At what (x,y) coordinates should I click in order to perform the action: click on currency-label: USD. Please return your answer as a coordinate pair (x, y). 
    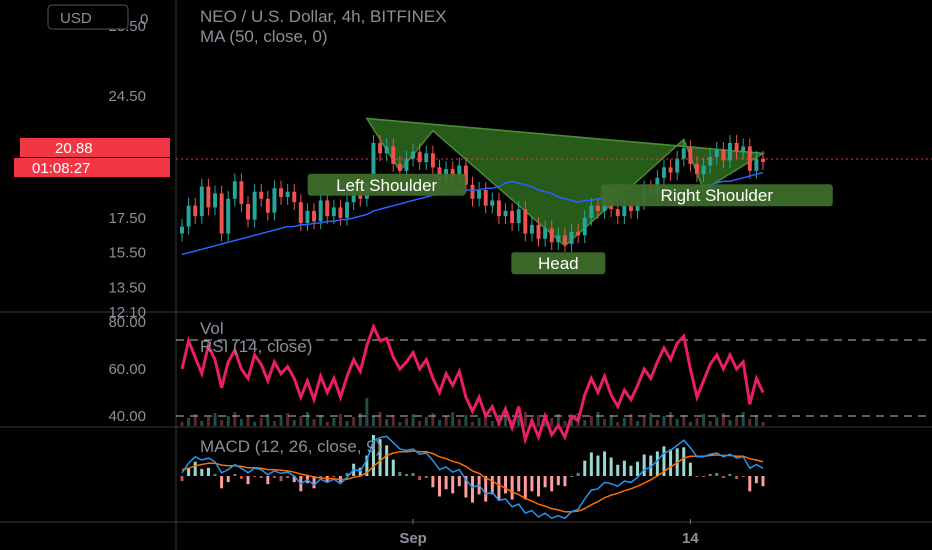
    Looking at the image, I should click on (76, 18).